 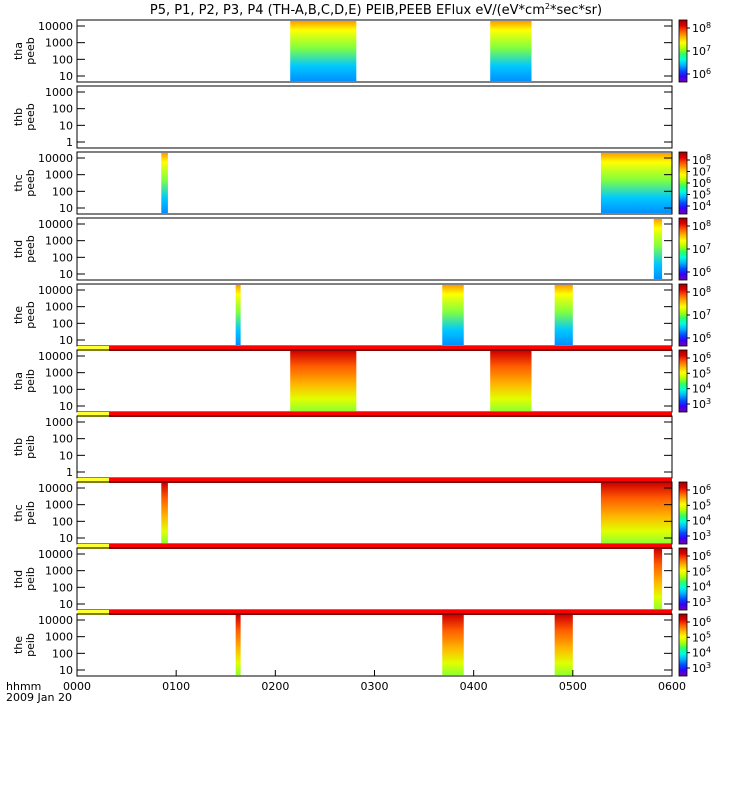 I want to click on x-tick-label: 0500, so click(x=573, y=686).